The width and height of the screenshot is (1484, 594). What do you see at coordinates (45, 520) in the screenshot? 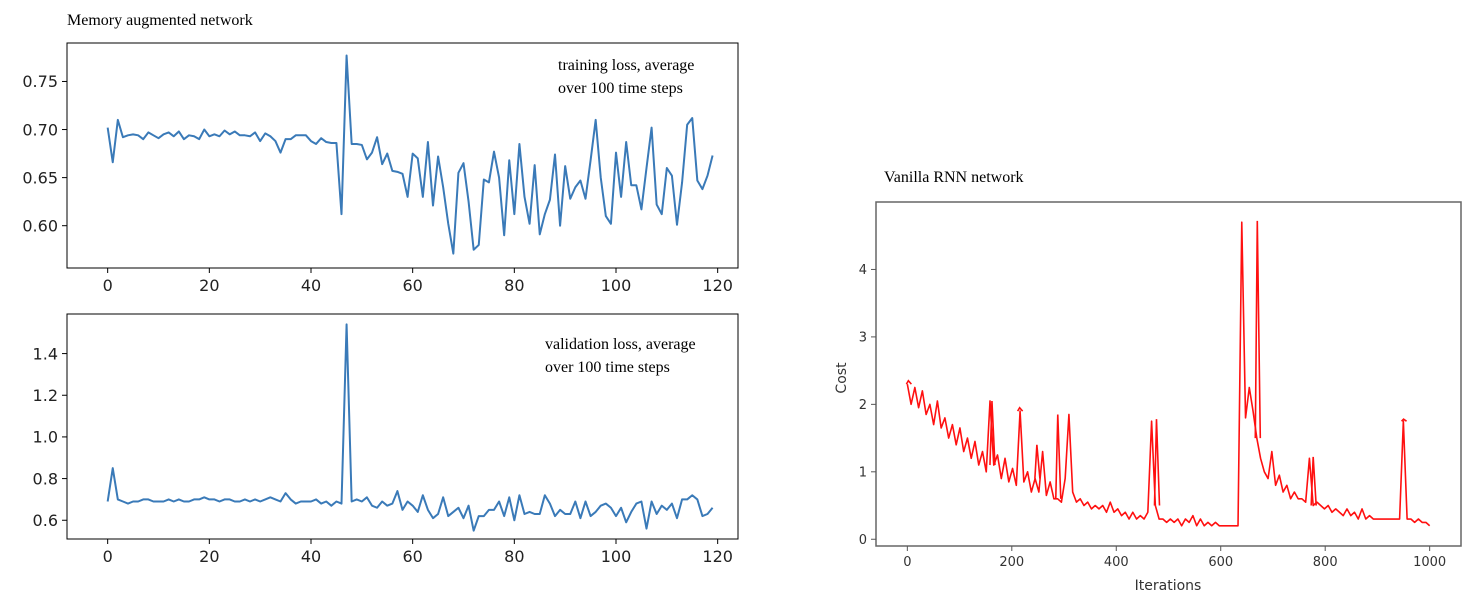
I see `y-tick-label: 0.6` at bounding box center [45, 520].